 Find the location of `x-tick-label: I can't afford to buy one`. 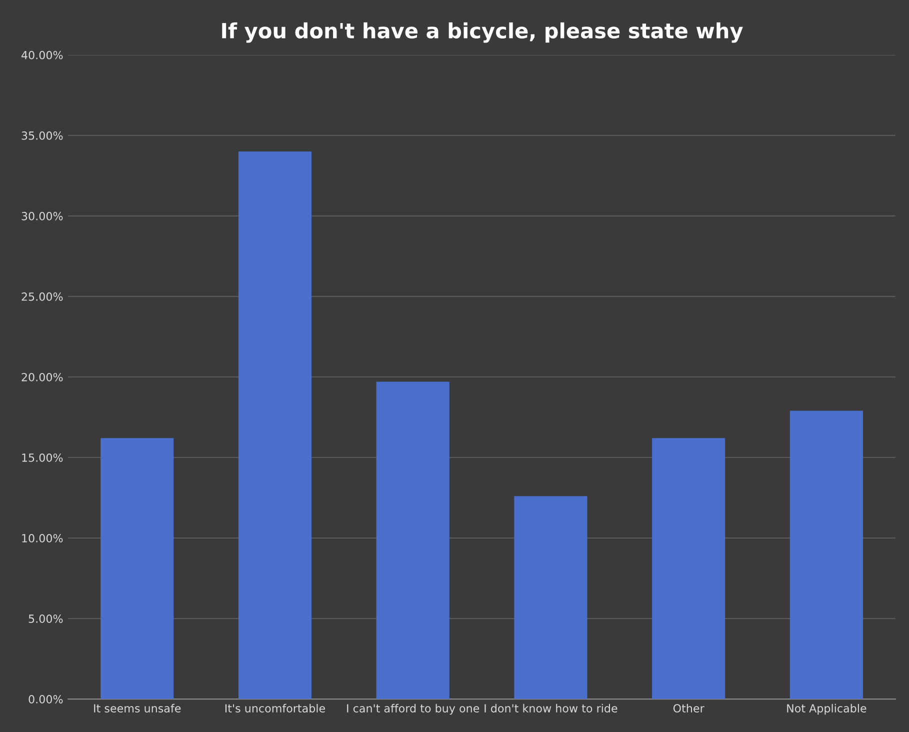

x-tick-label: I can't afford to buy one is located at coordinates (413, 709).